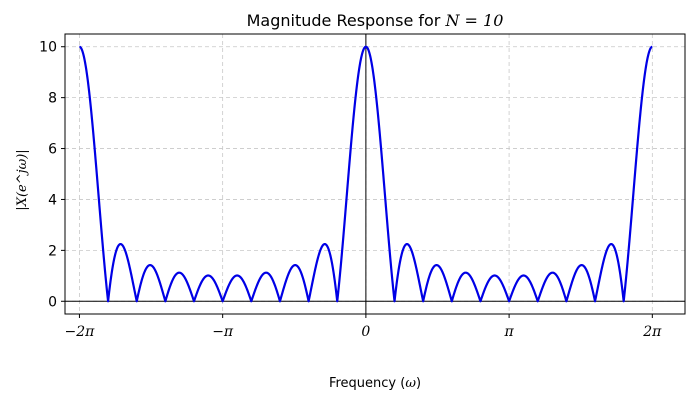  What do you see at coordinates (52, 200) in the screenshot?
I see `y-tick-label: 4` at bounding box center [52, 200].